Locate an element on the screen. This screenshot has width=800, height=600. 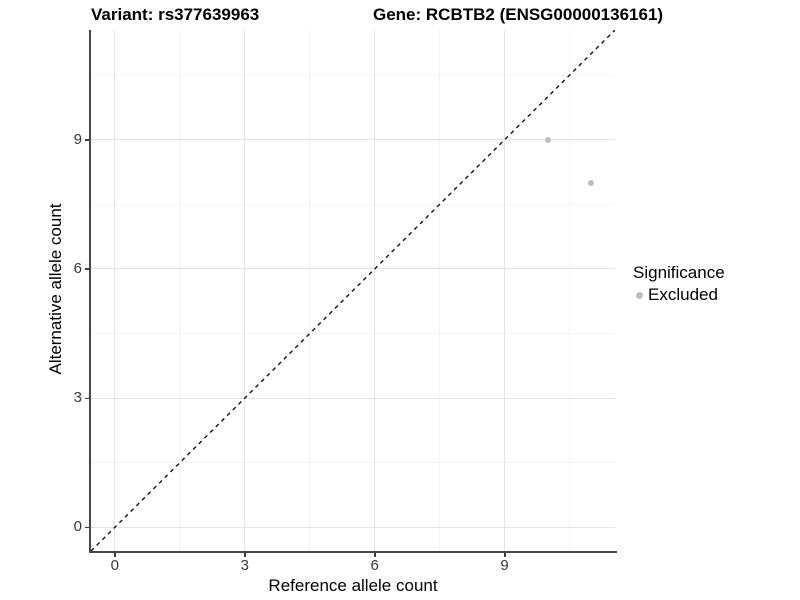
y-axis-title: Alternative allele count is located at coordinates (55, 289).